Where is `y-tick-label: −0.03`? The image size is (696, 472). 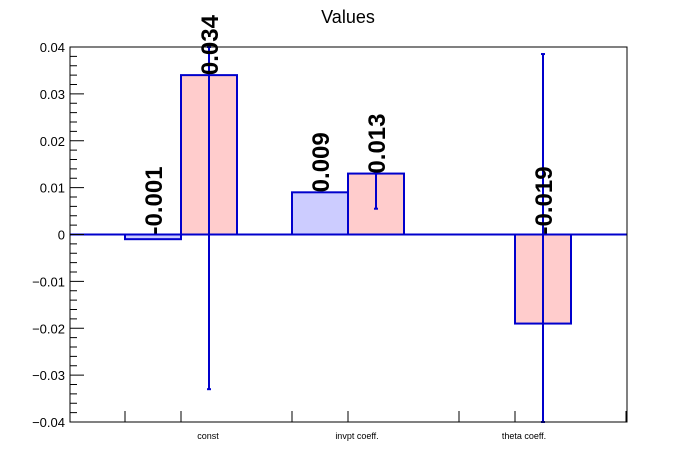
y-tick-label: −0.03 is located at coordinates (48, 375).